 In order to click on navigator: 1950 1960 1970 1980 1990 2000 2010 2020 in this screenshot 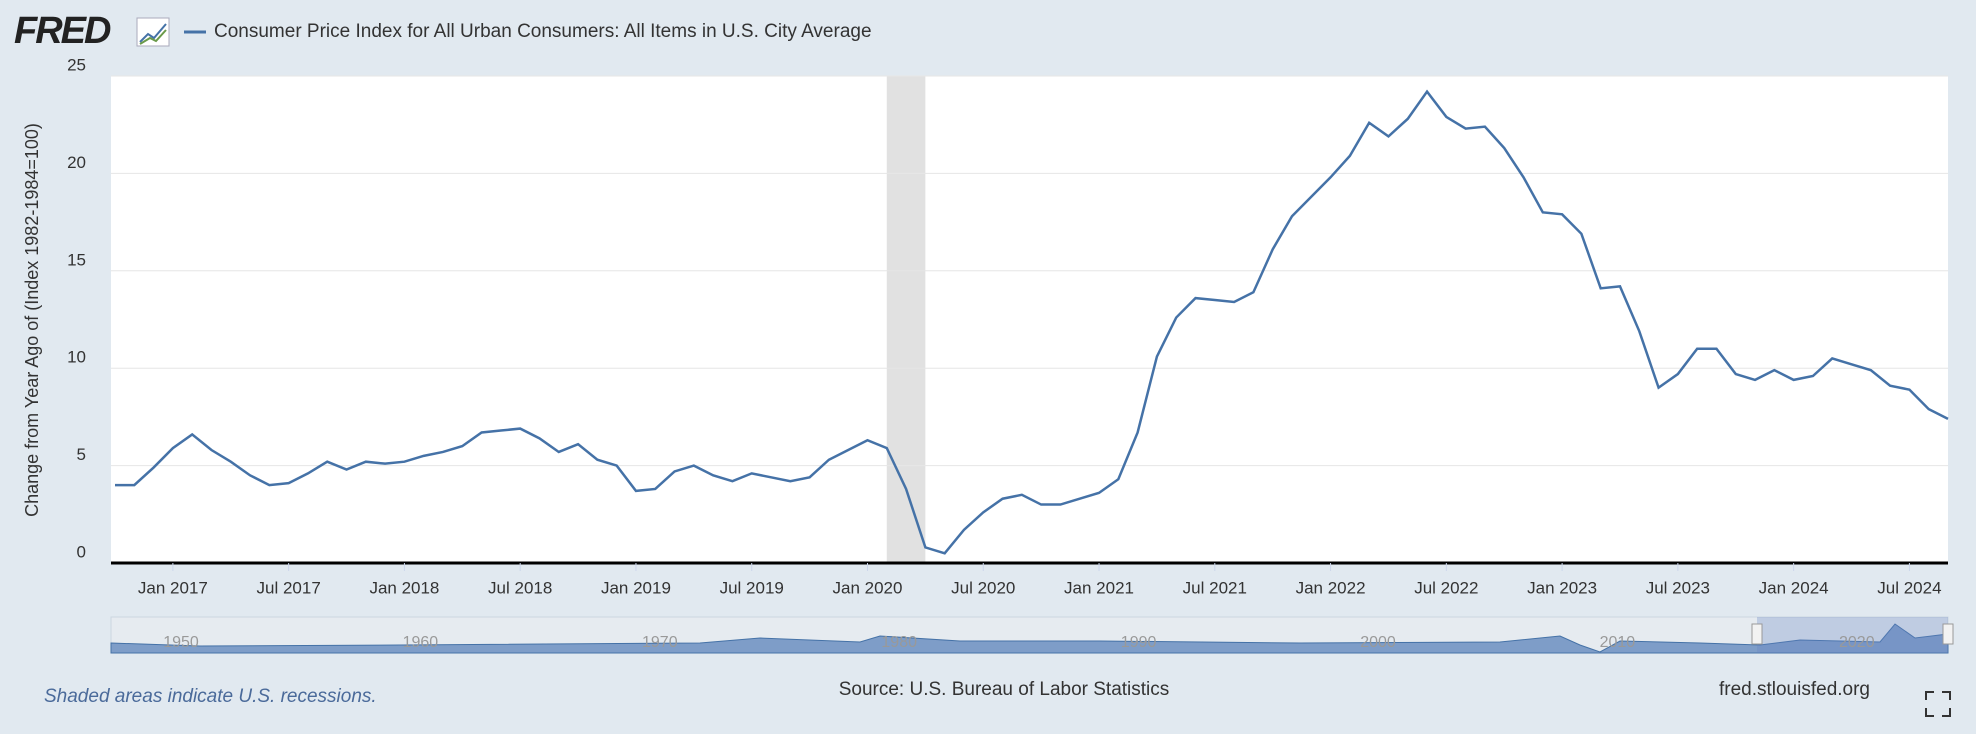, I will do `click(1032, 635)`.